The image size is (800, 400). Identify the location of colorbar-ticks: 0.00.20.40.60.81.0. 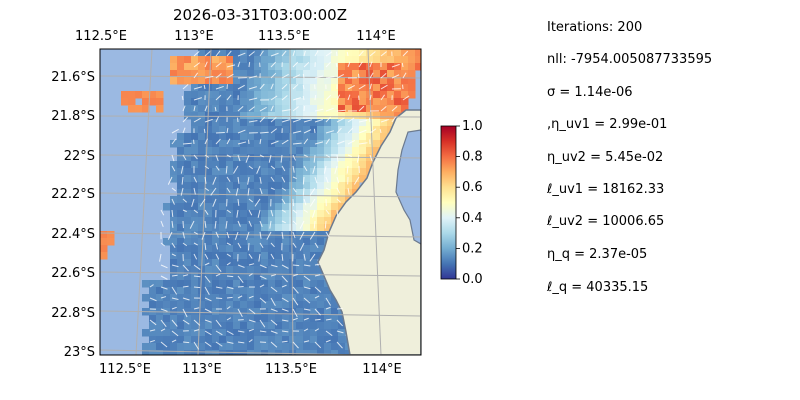
(469, 203).